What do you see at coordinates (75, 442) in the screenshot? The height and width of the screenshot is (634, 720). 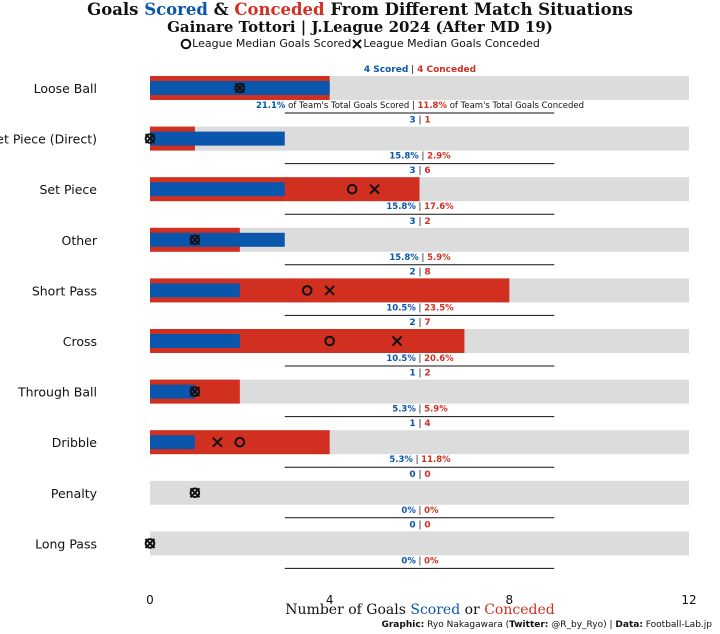 I see `category-label: Dribble` at bounding box center [75, 442].